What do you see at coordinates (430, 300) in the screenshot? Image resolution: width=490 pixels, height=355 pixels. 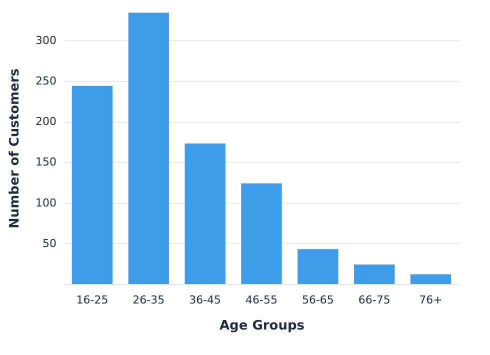 I see `x-tick-label: 76+` at bounding box center [430, 300].